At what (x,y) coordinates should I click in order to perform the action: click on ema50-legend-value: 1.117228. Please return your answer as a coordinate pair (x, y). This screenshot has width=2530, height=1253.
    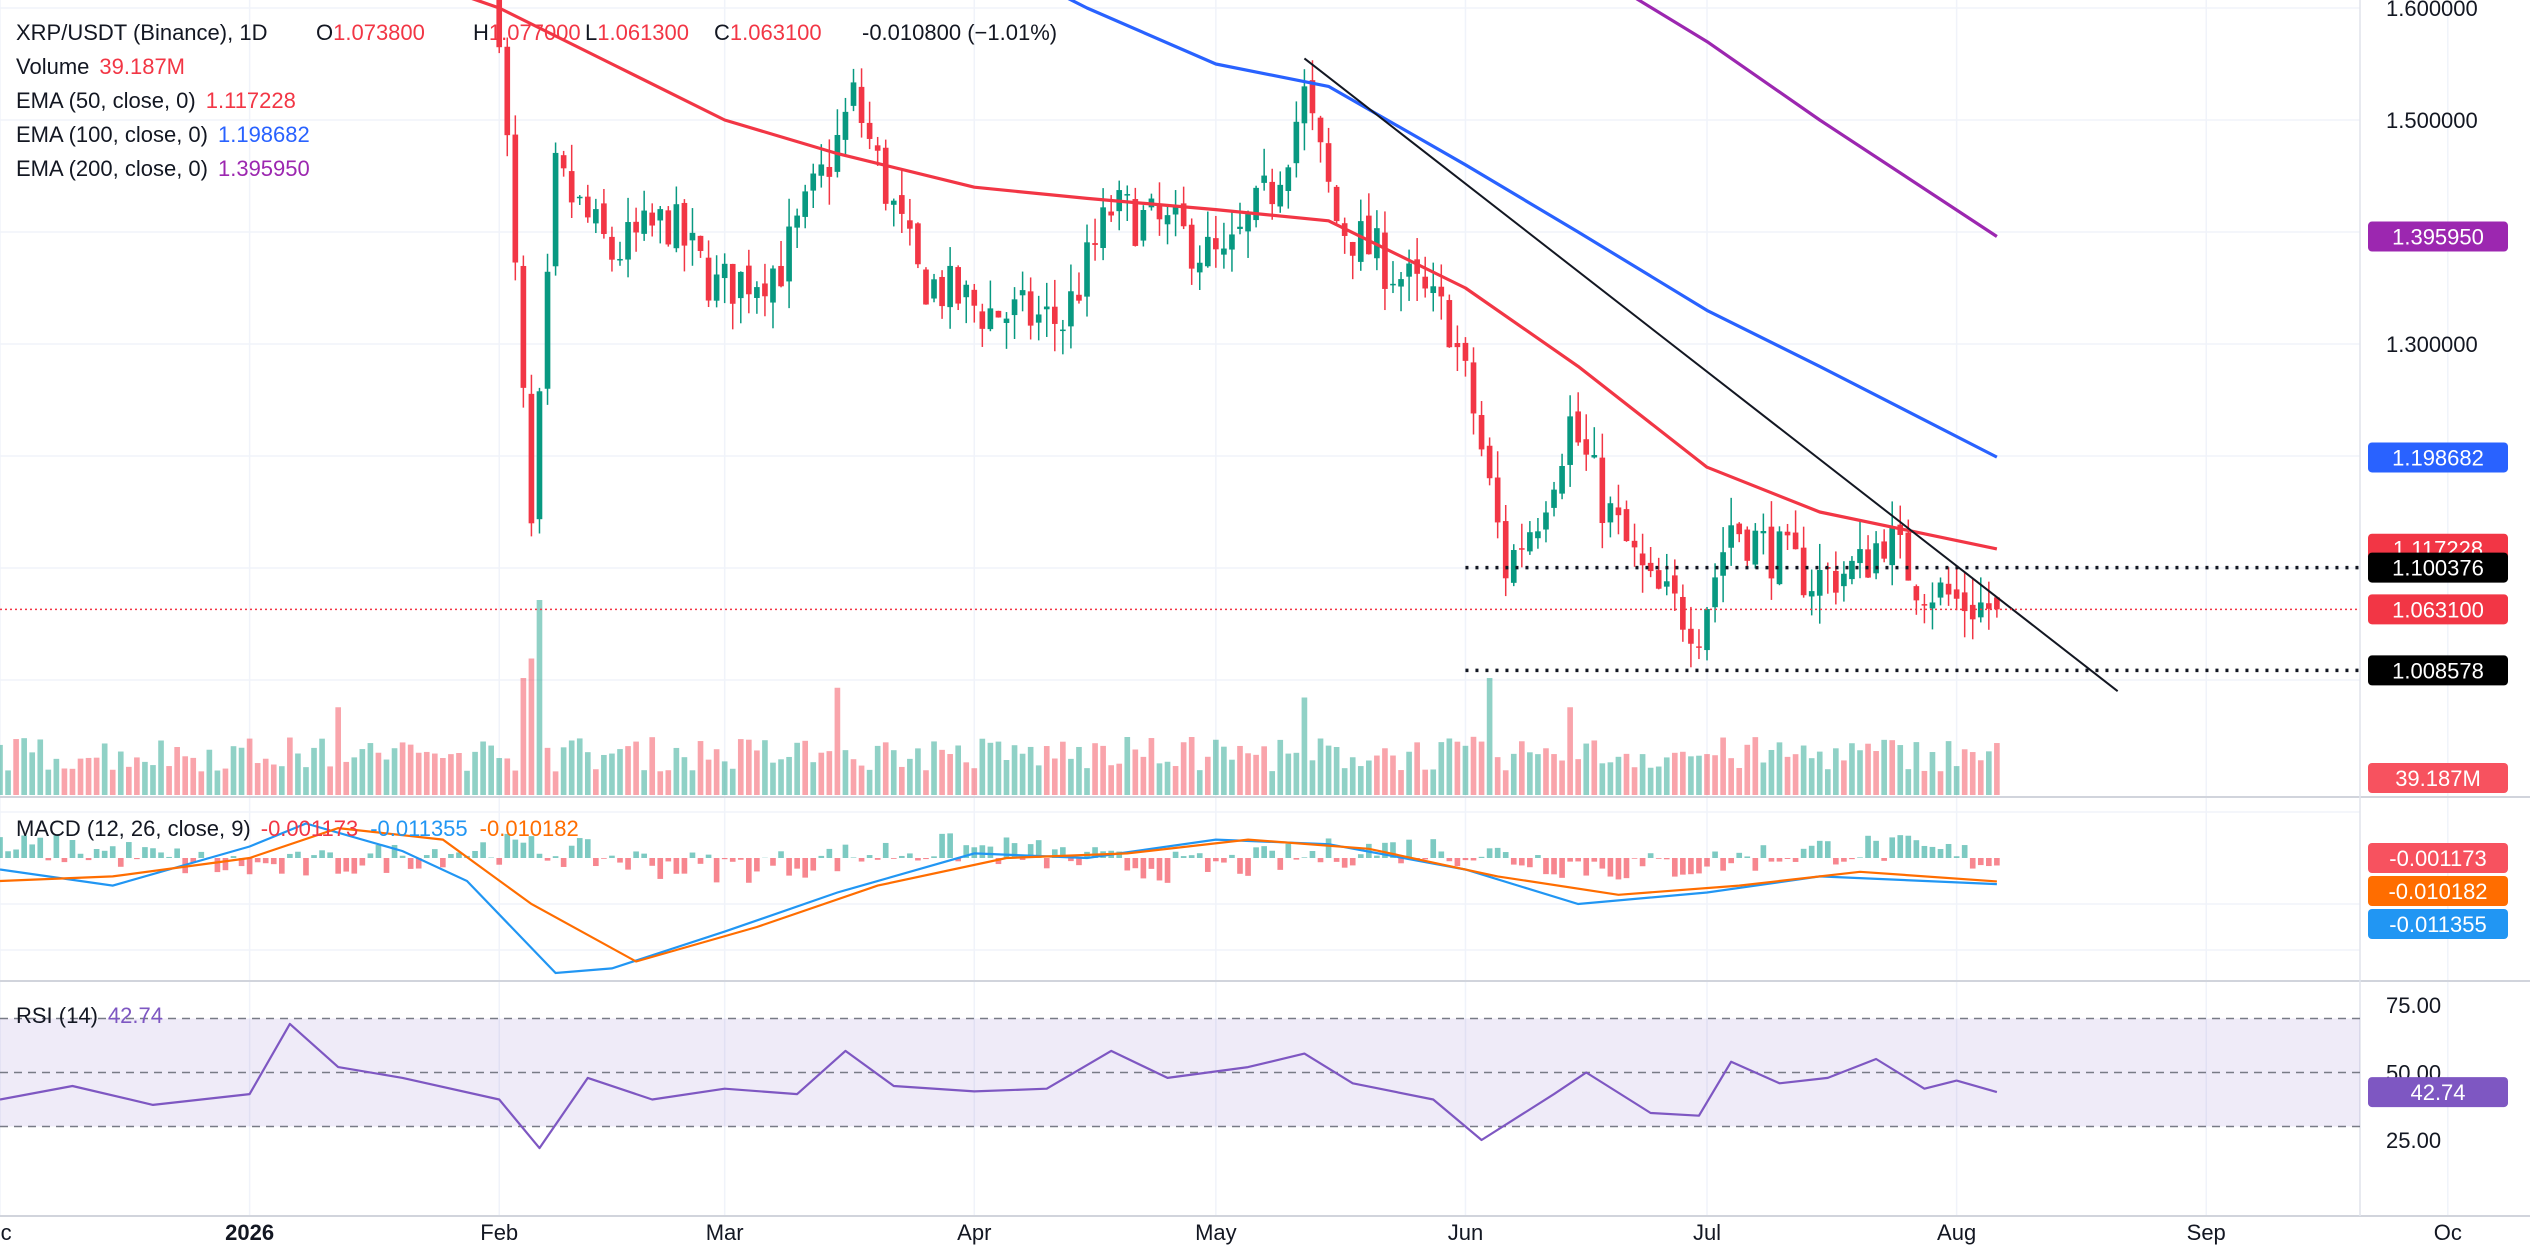
    Looking at the image, I should click on (251, 100).